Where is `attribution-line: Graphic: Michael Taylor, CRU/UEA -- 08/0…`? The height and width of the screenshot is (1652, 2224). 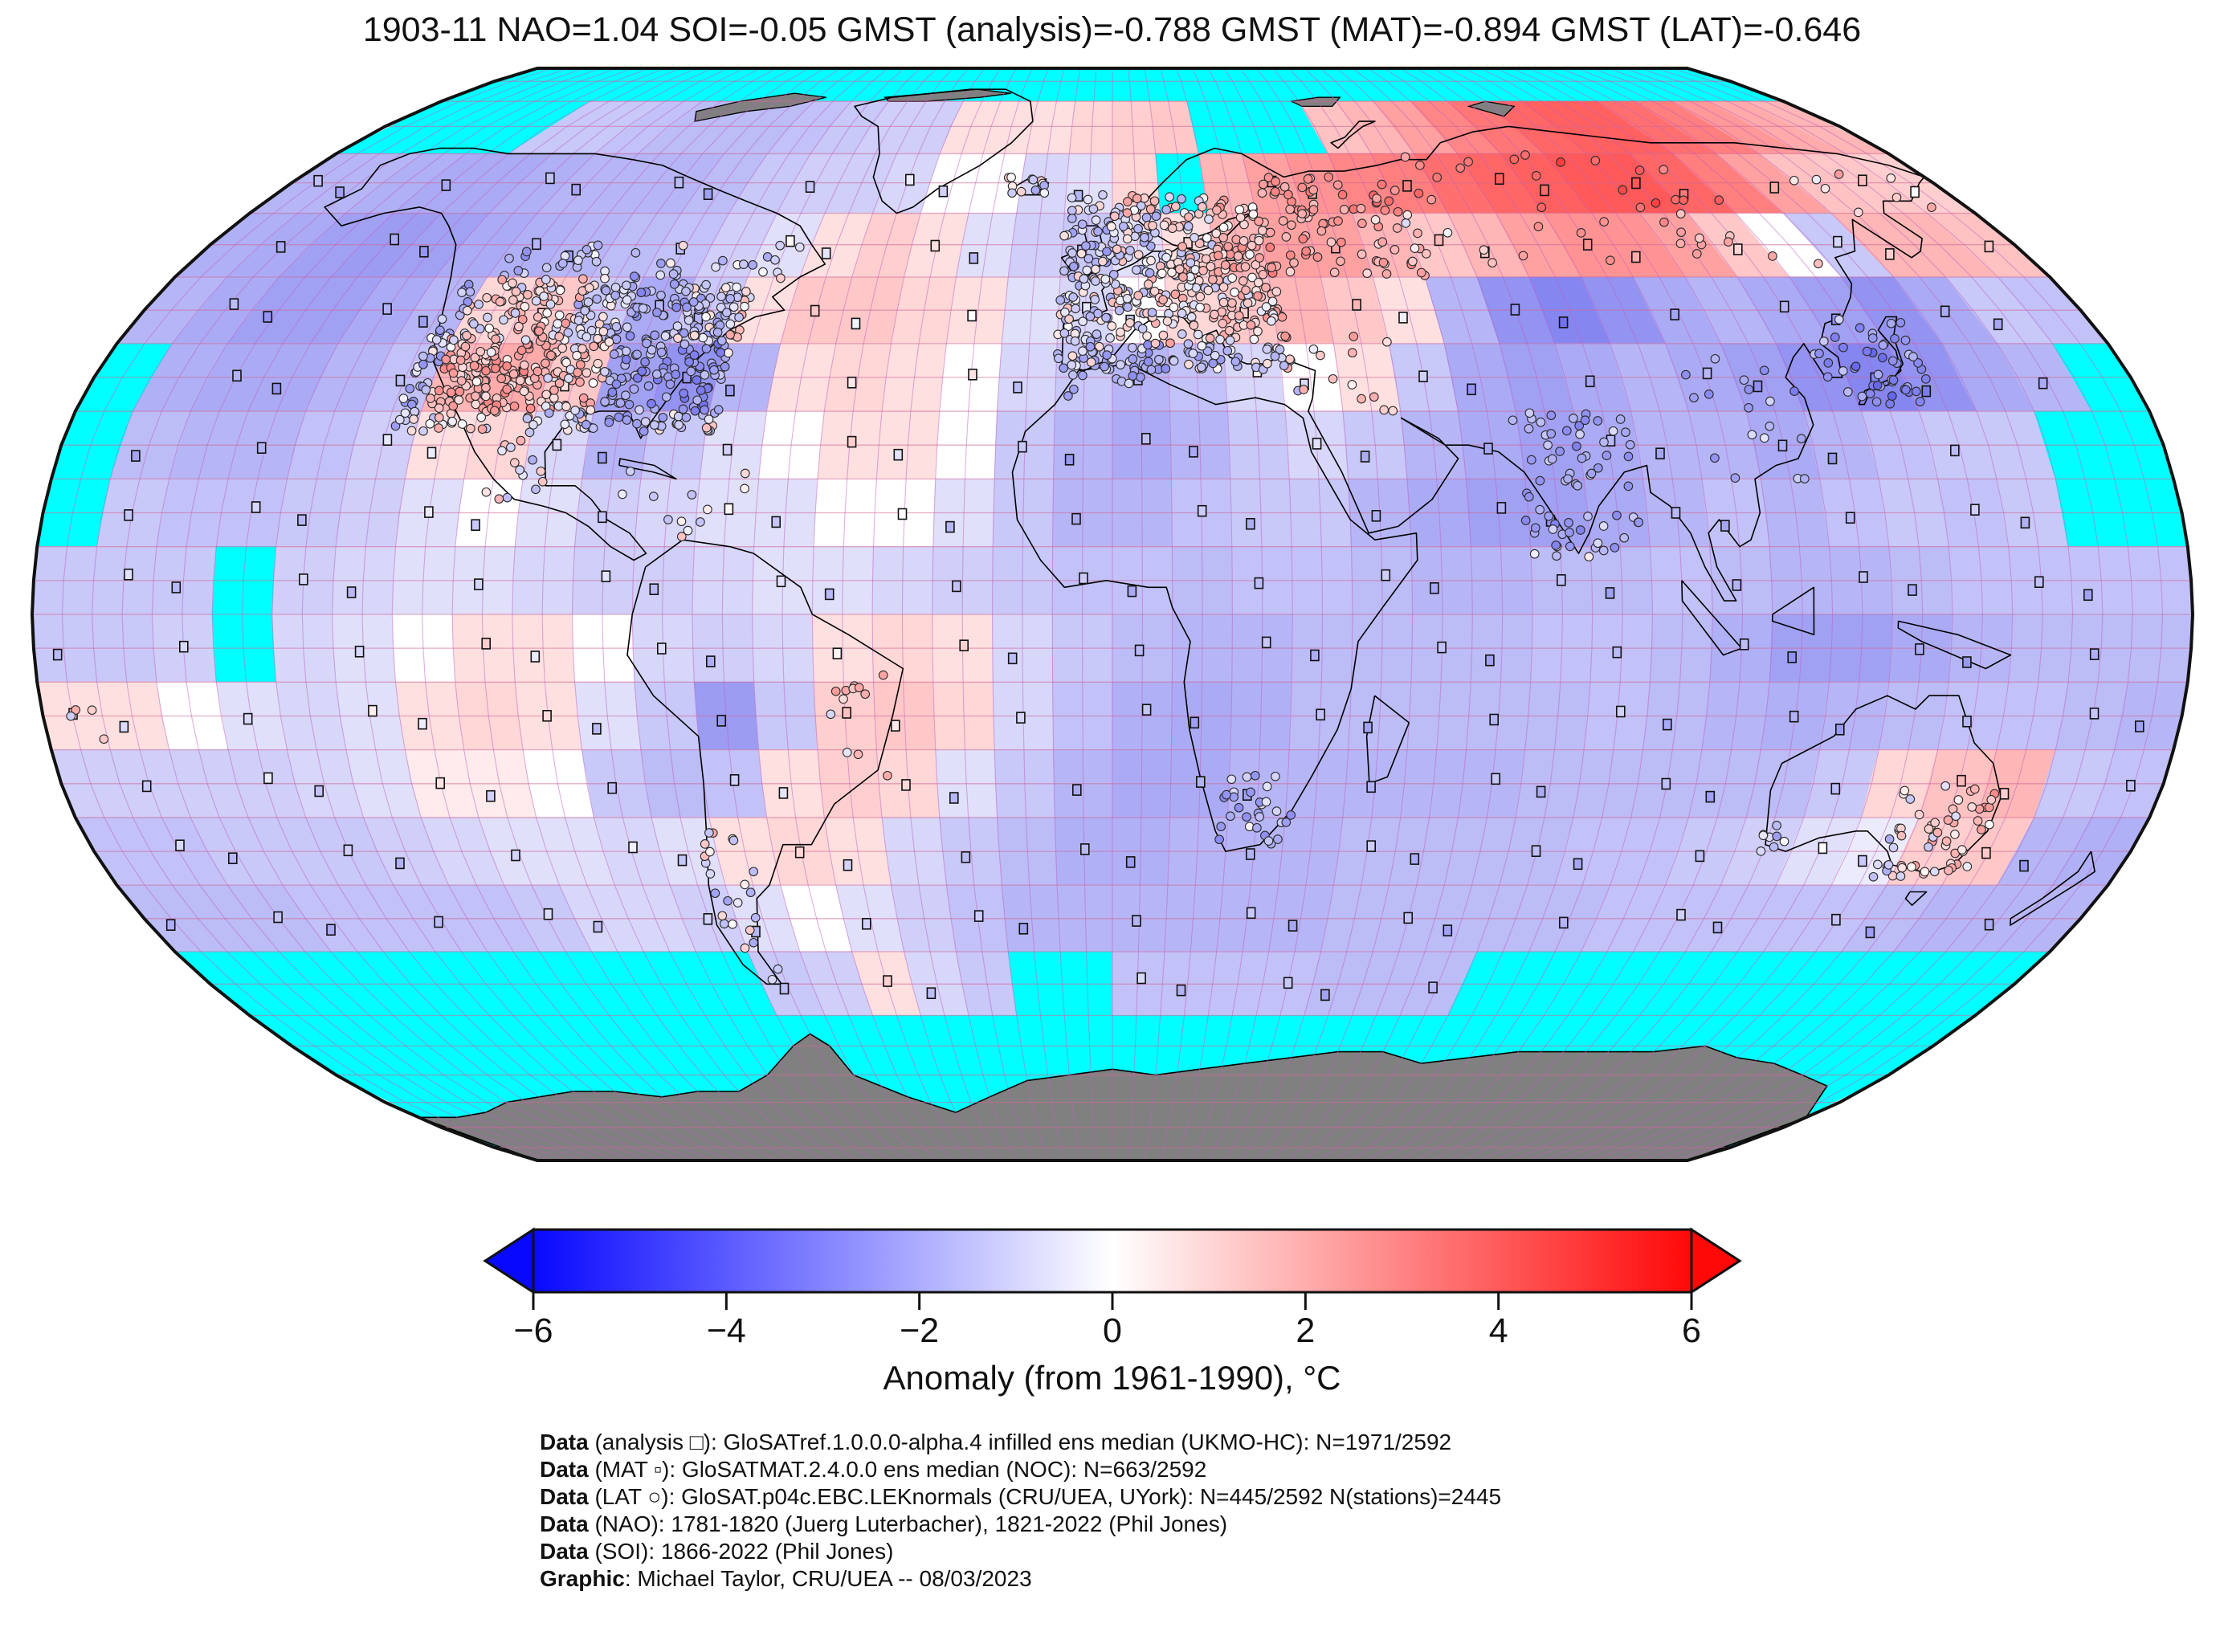 attribution-line: Graphic: Michael Taylor, CRU/UEA -- 08/0… is located at coordinates (1021, 1579).